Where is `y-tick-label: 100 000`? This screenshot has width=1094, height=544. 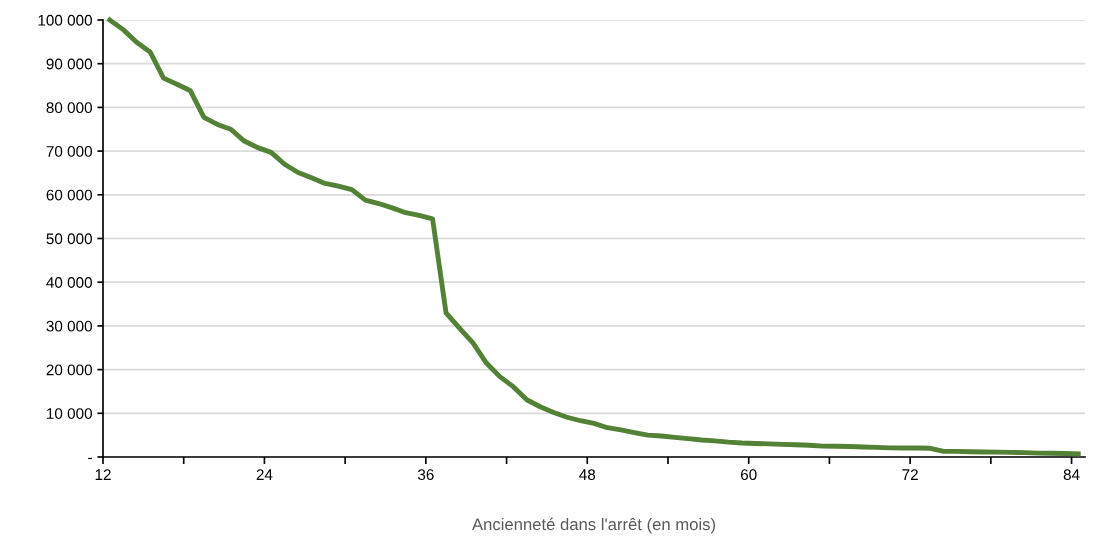
y-tick-label: 100 000 is located at coordinates (65, 20).